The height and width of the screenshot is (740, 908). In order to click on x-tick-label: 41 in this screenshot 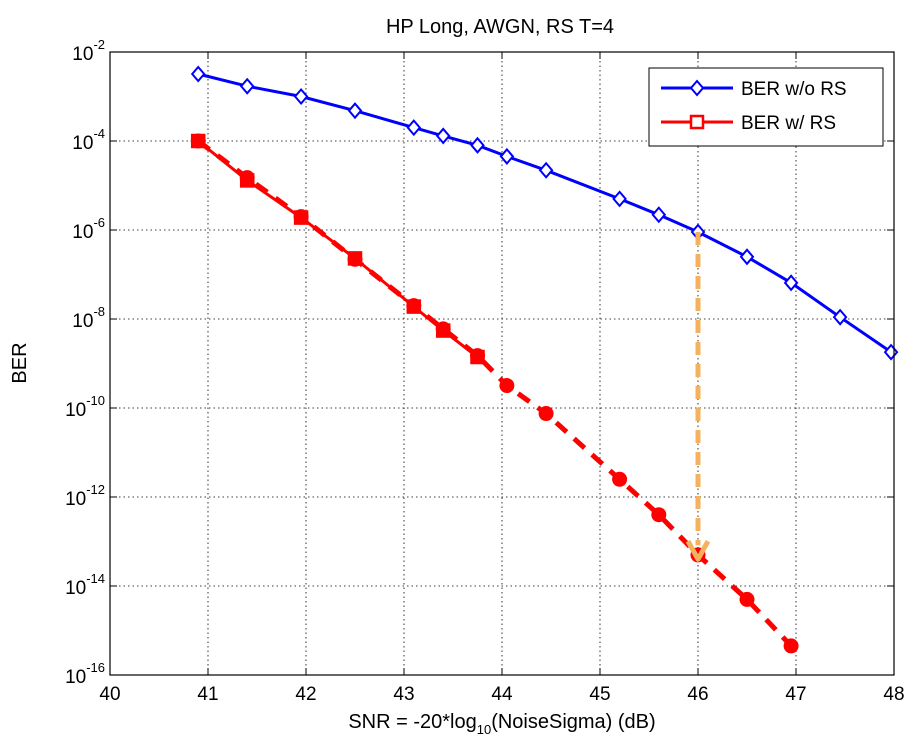, I will do `click(207, 694)`.